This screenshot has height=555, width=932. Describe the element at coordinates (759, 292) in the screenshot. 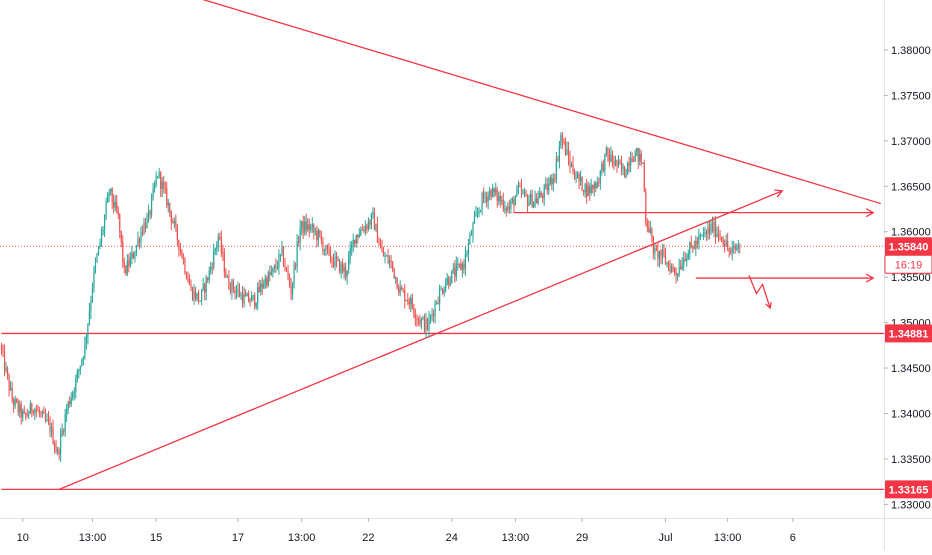

I see `breakdown-projection` at that location.